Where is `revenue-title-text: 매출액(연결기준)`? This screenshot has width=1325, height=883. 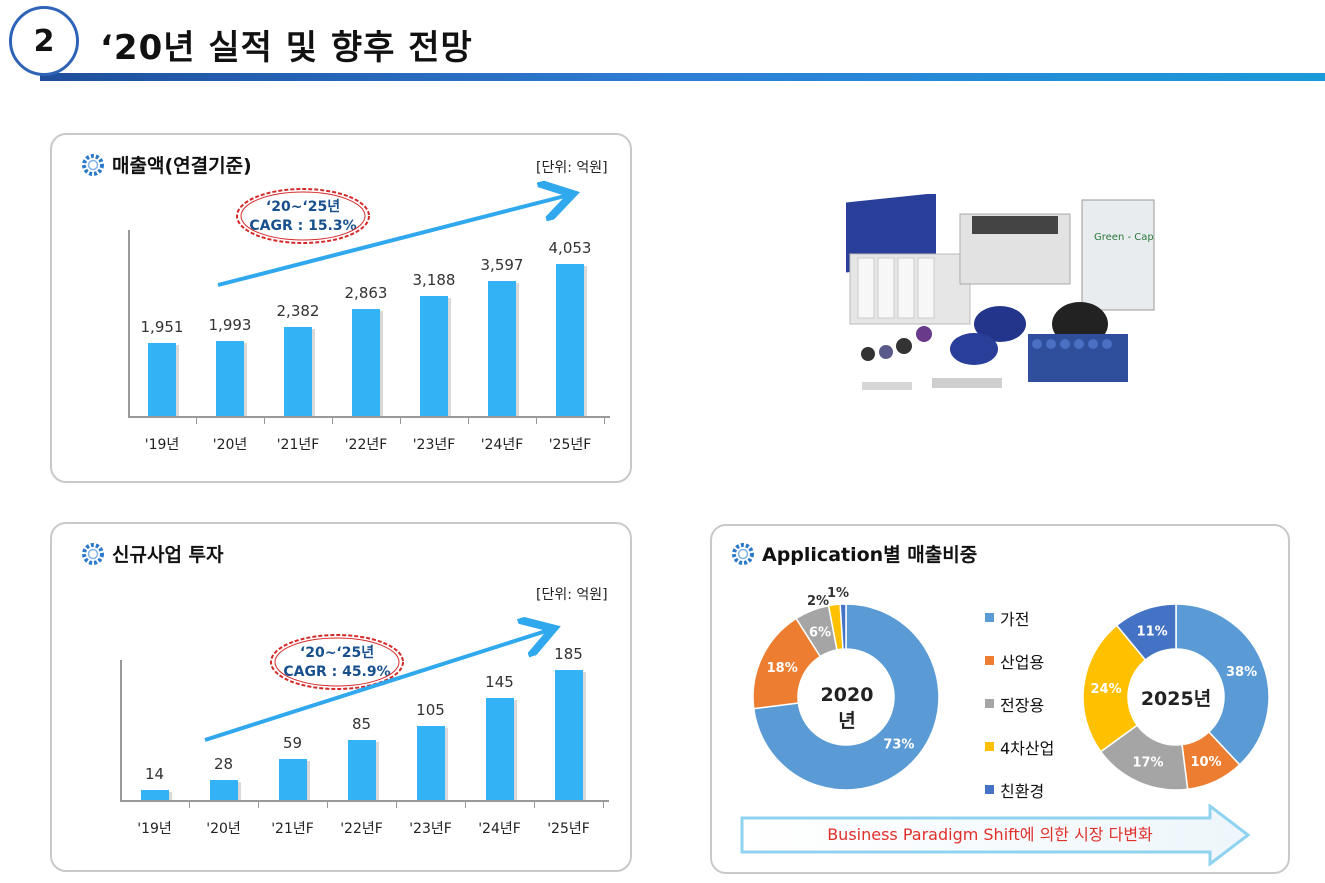
revenue-title-text: 매출액(연결기준) is located at coordinates (182, 166).